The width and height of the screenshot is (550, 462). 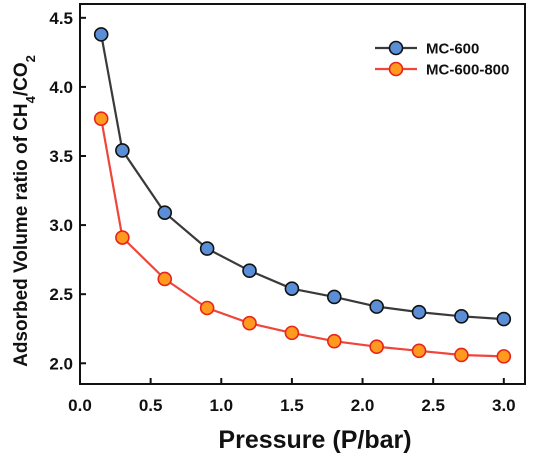 What do you see at coordinates (363, 405) in the screenshot?
I see `x-tick-label: 2.0` at bounding box center [363, 405].